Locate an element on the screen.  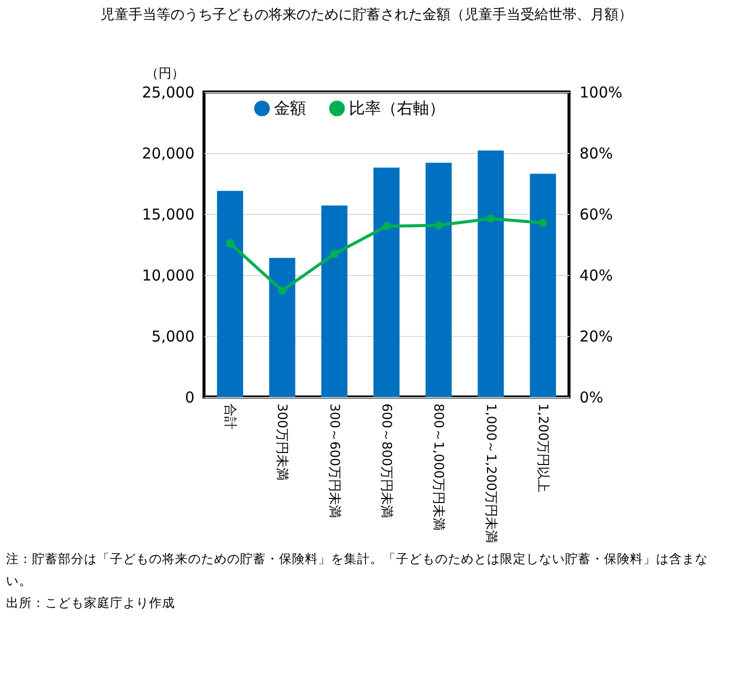
x-tick-label: 300～600万円未満 is located at coordinates (334, 461).